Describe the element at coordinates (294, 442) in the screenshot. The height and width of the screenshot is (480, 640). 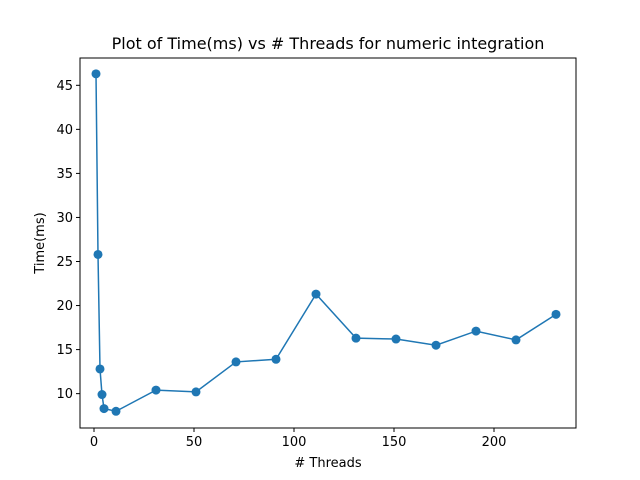
I see `x-tick-label: 100` at that location.